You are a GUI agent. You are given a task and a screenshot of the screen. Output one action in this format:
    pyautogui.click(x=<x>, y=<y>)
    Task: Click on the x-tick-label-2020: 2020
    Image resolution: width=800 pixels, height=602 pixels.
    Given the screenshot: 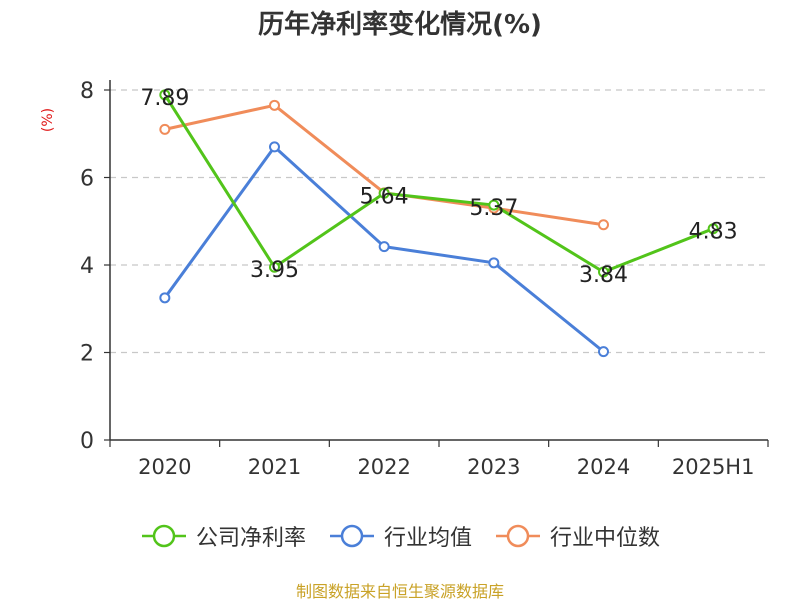 What is the action you would take?
    pyautogui.click(x=164, y=467)
    